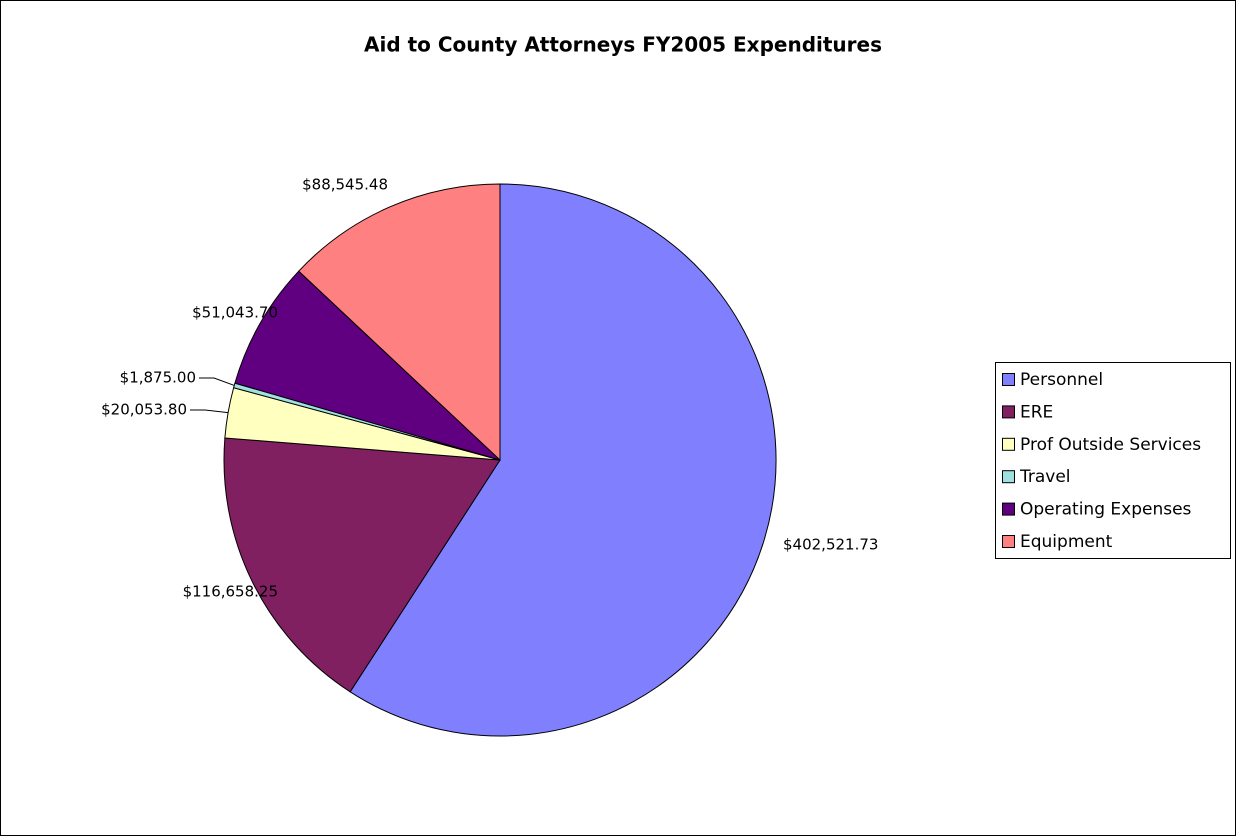 This screenshot has height=836, width=1236. What do you see at coordinates (1066, 542) in the screenshot?
I see `legend-label: Equipment` at bounding box center [1066, 542].